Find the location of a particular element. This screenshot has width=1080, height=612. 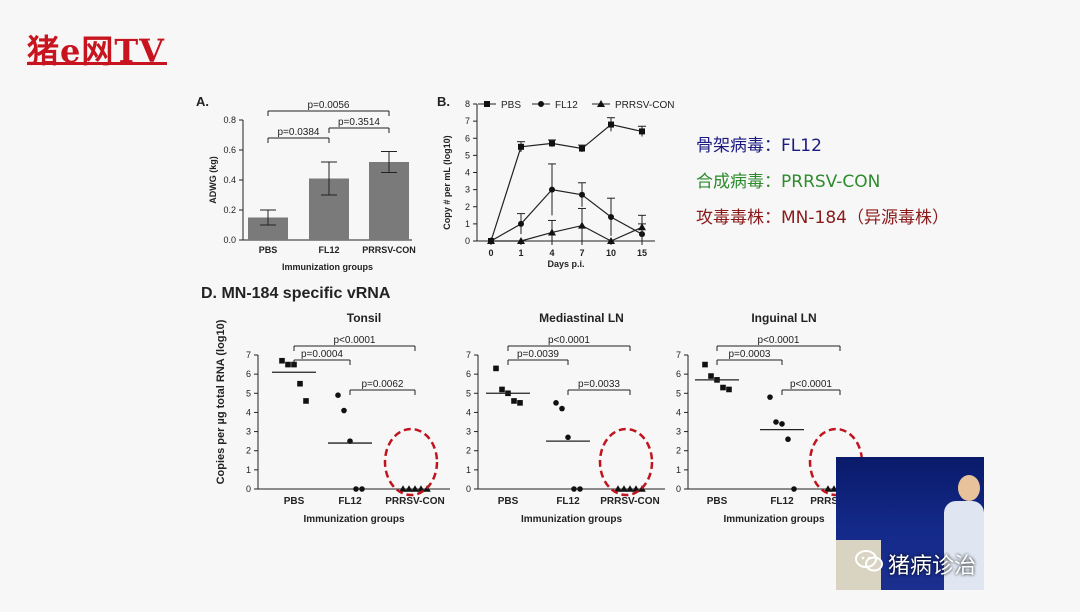

panel-b-y-tick-label: 2 is located at coordinates (467, 207).